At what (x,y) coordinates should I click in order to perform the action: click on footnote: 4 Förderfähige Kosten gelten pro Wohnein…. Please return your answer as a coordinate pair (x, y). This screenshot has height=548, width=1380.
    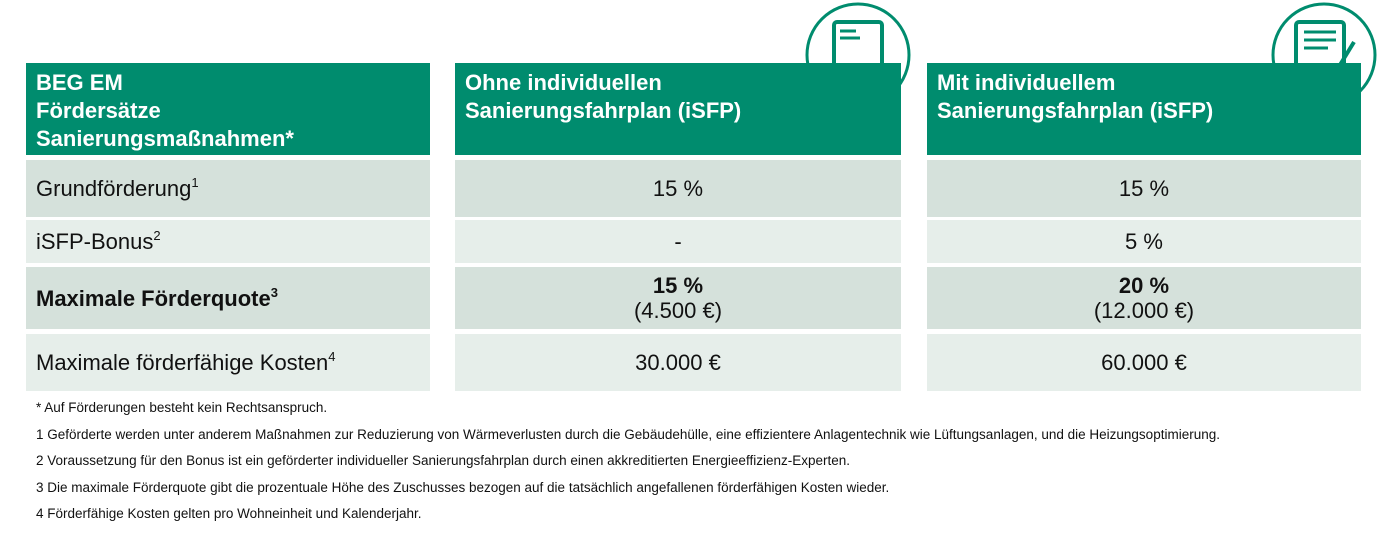
    Looking at the image, I should click on (229, 513).